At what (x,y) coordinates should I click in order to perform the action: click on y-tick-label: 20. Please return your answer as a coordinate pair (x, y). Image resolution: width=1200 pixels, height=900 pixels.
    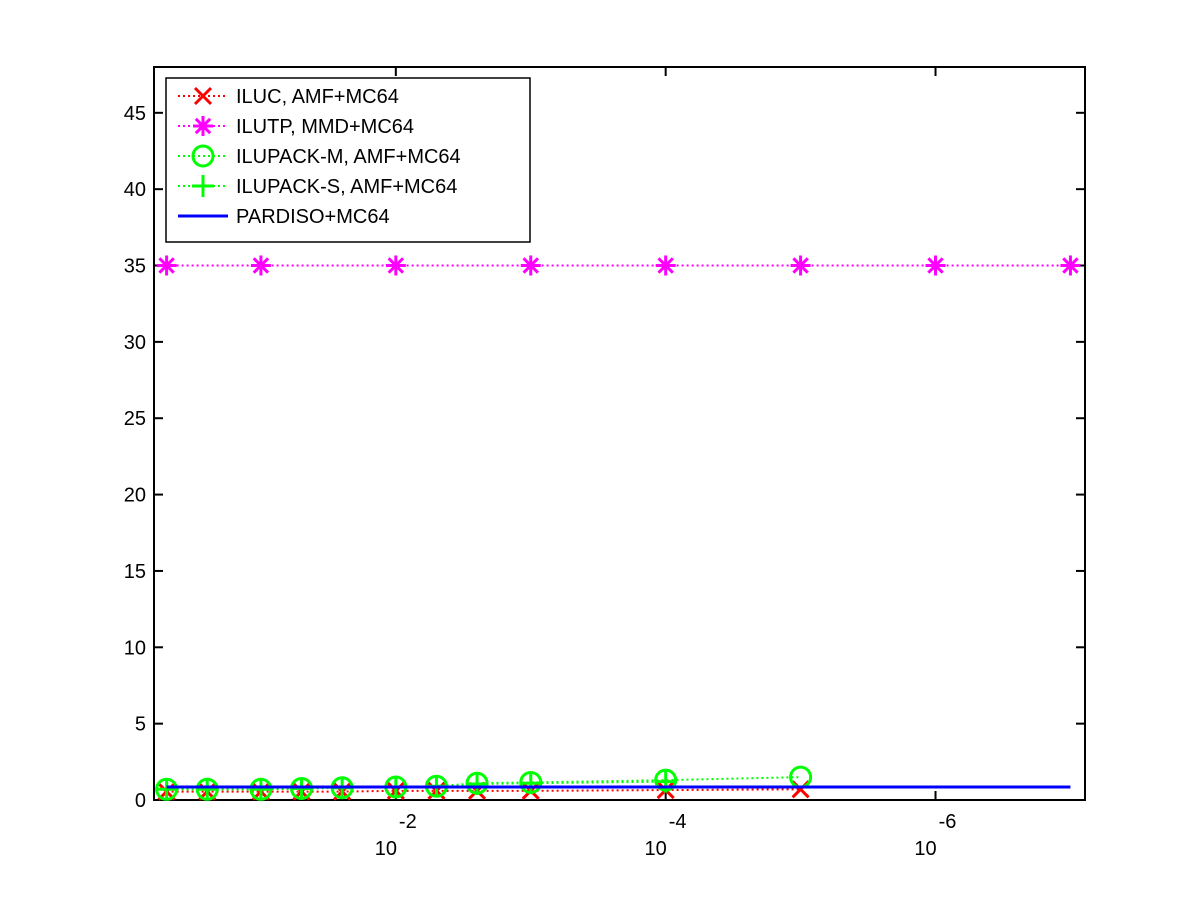
    Looking at the image, I should click on (135, 496).